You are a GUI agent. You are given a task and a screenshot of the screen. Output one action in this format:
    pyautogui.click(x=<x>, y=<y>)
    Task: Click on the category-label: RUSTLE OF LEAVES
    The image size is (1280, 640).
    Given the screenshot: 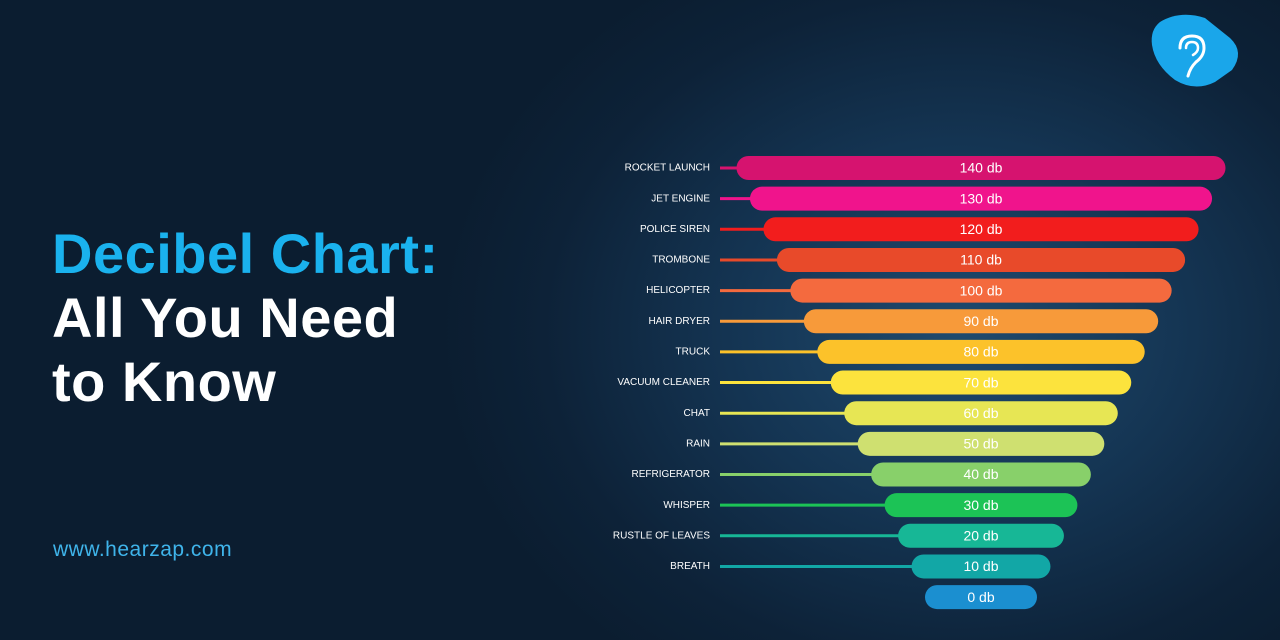 What is the action you would take?
    pyautogui.click(x=661, y=535)
    